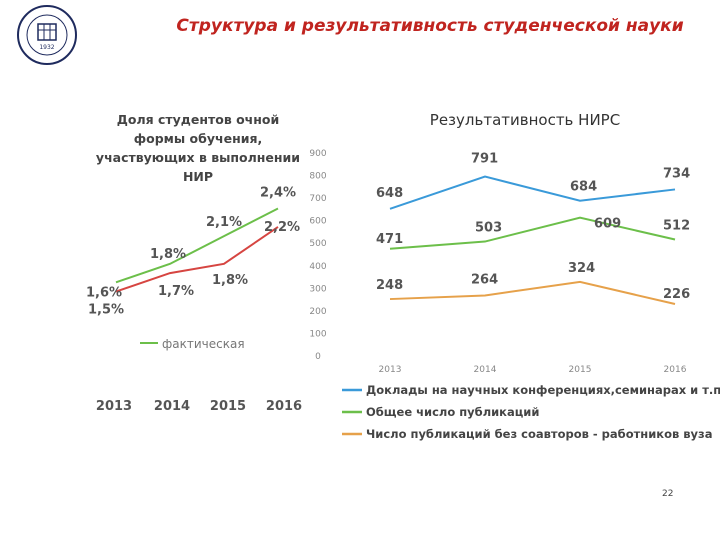 The image size is (720, 540). Describe the element at coordinates (581, 268) in the screenshot. I see `right-data-label: 324` at that location.